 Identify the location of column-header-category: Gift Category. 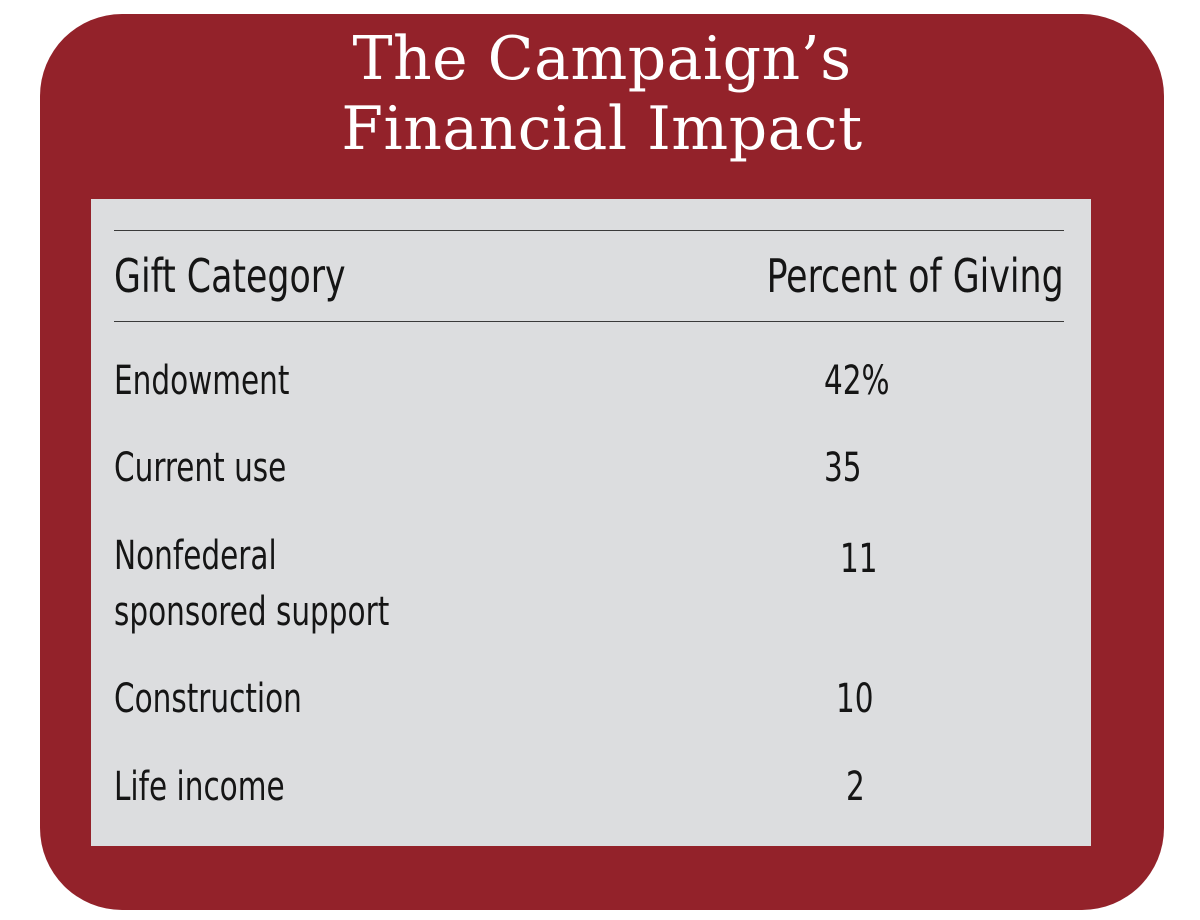
(230, 276).